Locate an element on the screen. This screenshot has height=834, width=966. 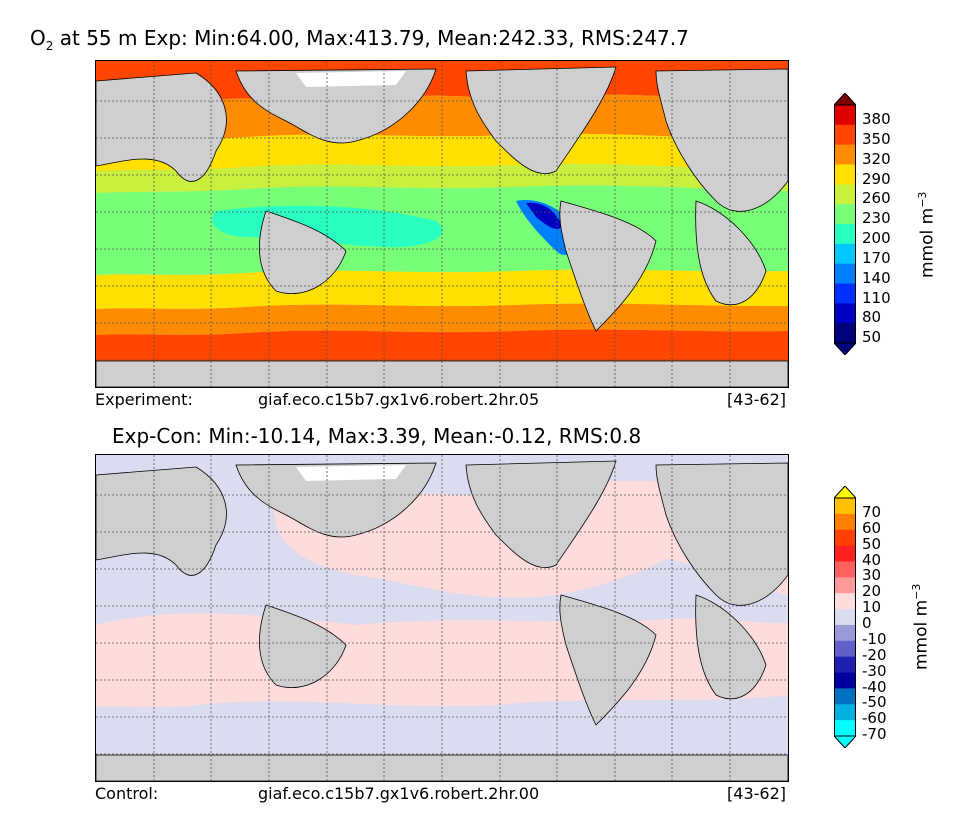
top-title-prefix: O is located at coordinates (38, 38).